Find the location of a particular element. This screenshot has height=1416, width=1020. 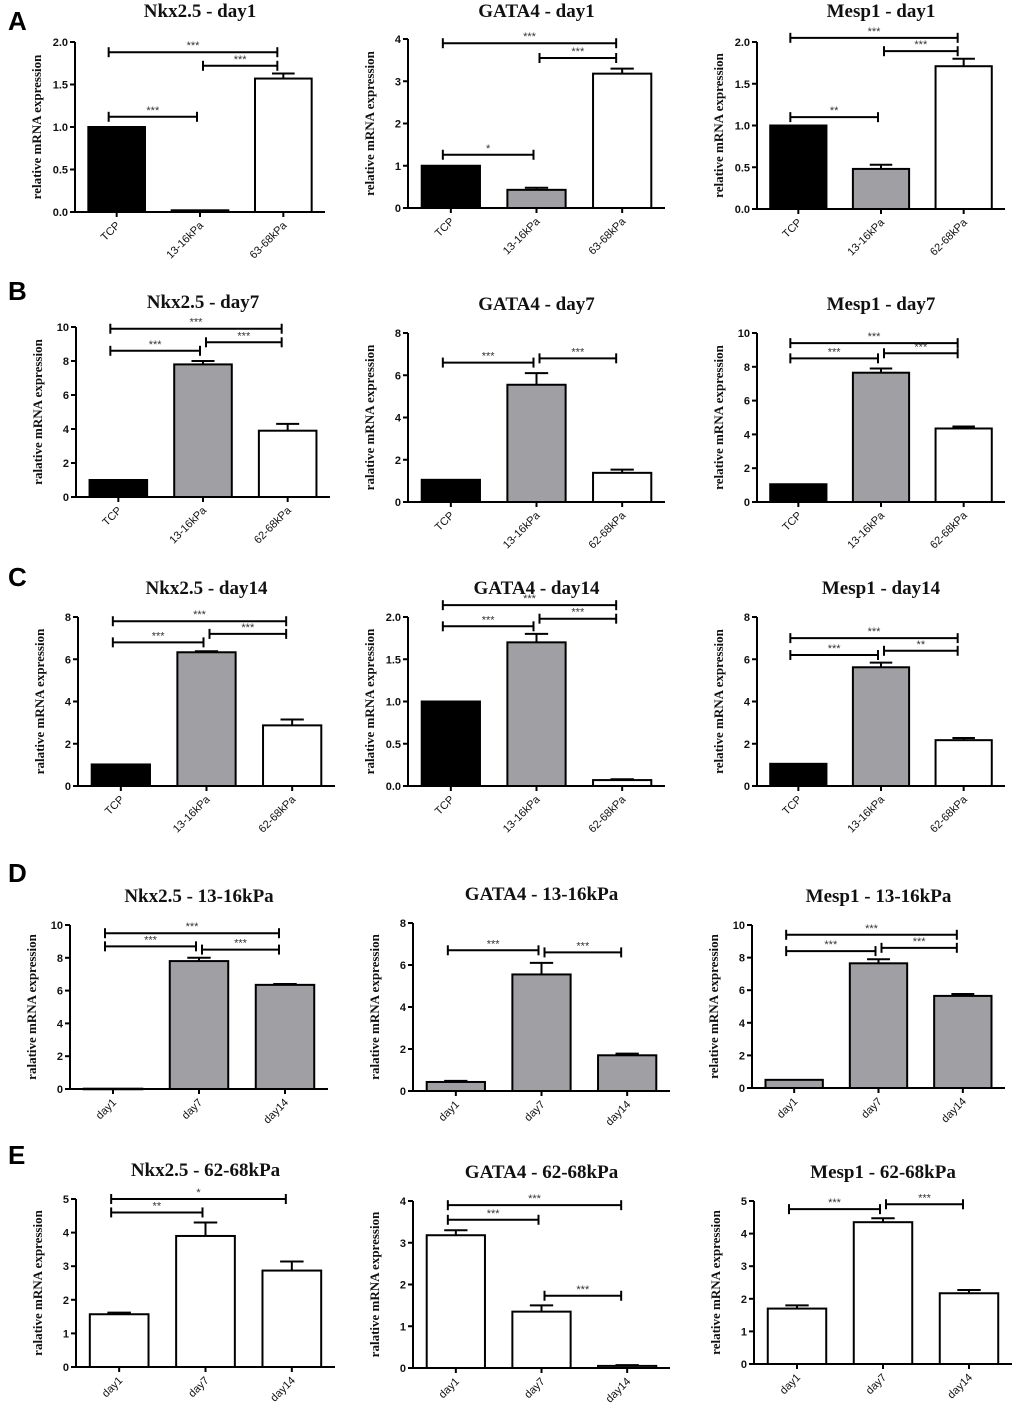

chart-title: Nkx2.5 - 13-16kPa is located at coordinates (199, 896).